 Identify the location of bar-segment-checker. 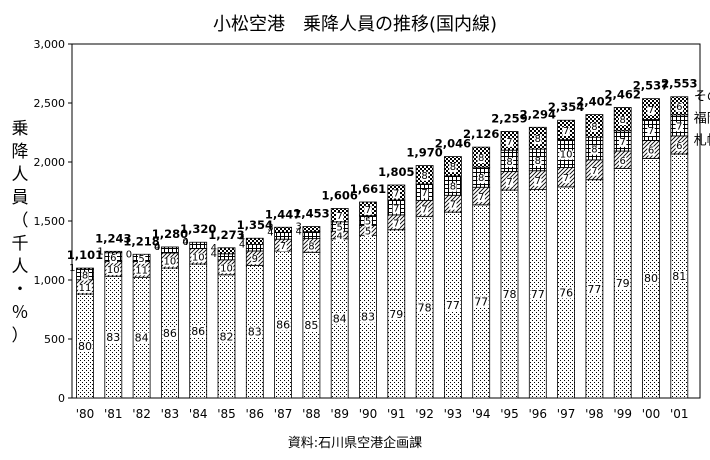
(85, 268).